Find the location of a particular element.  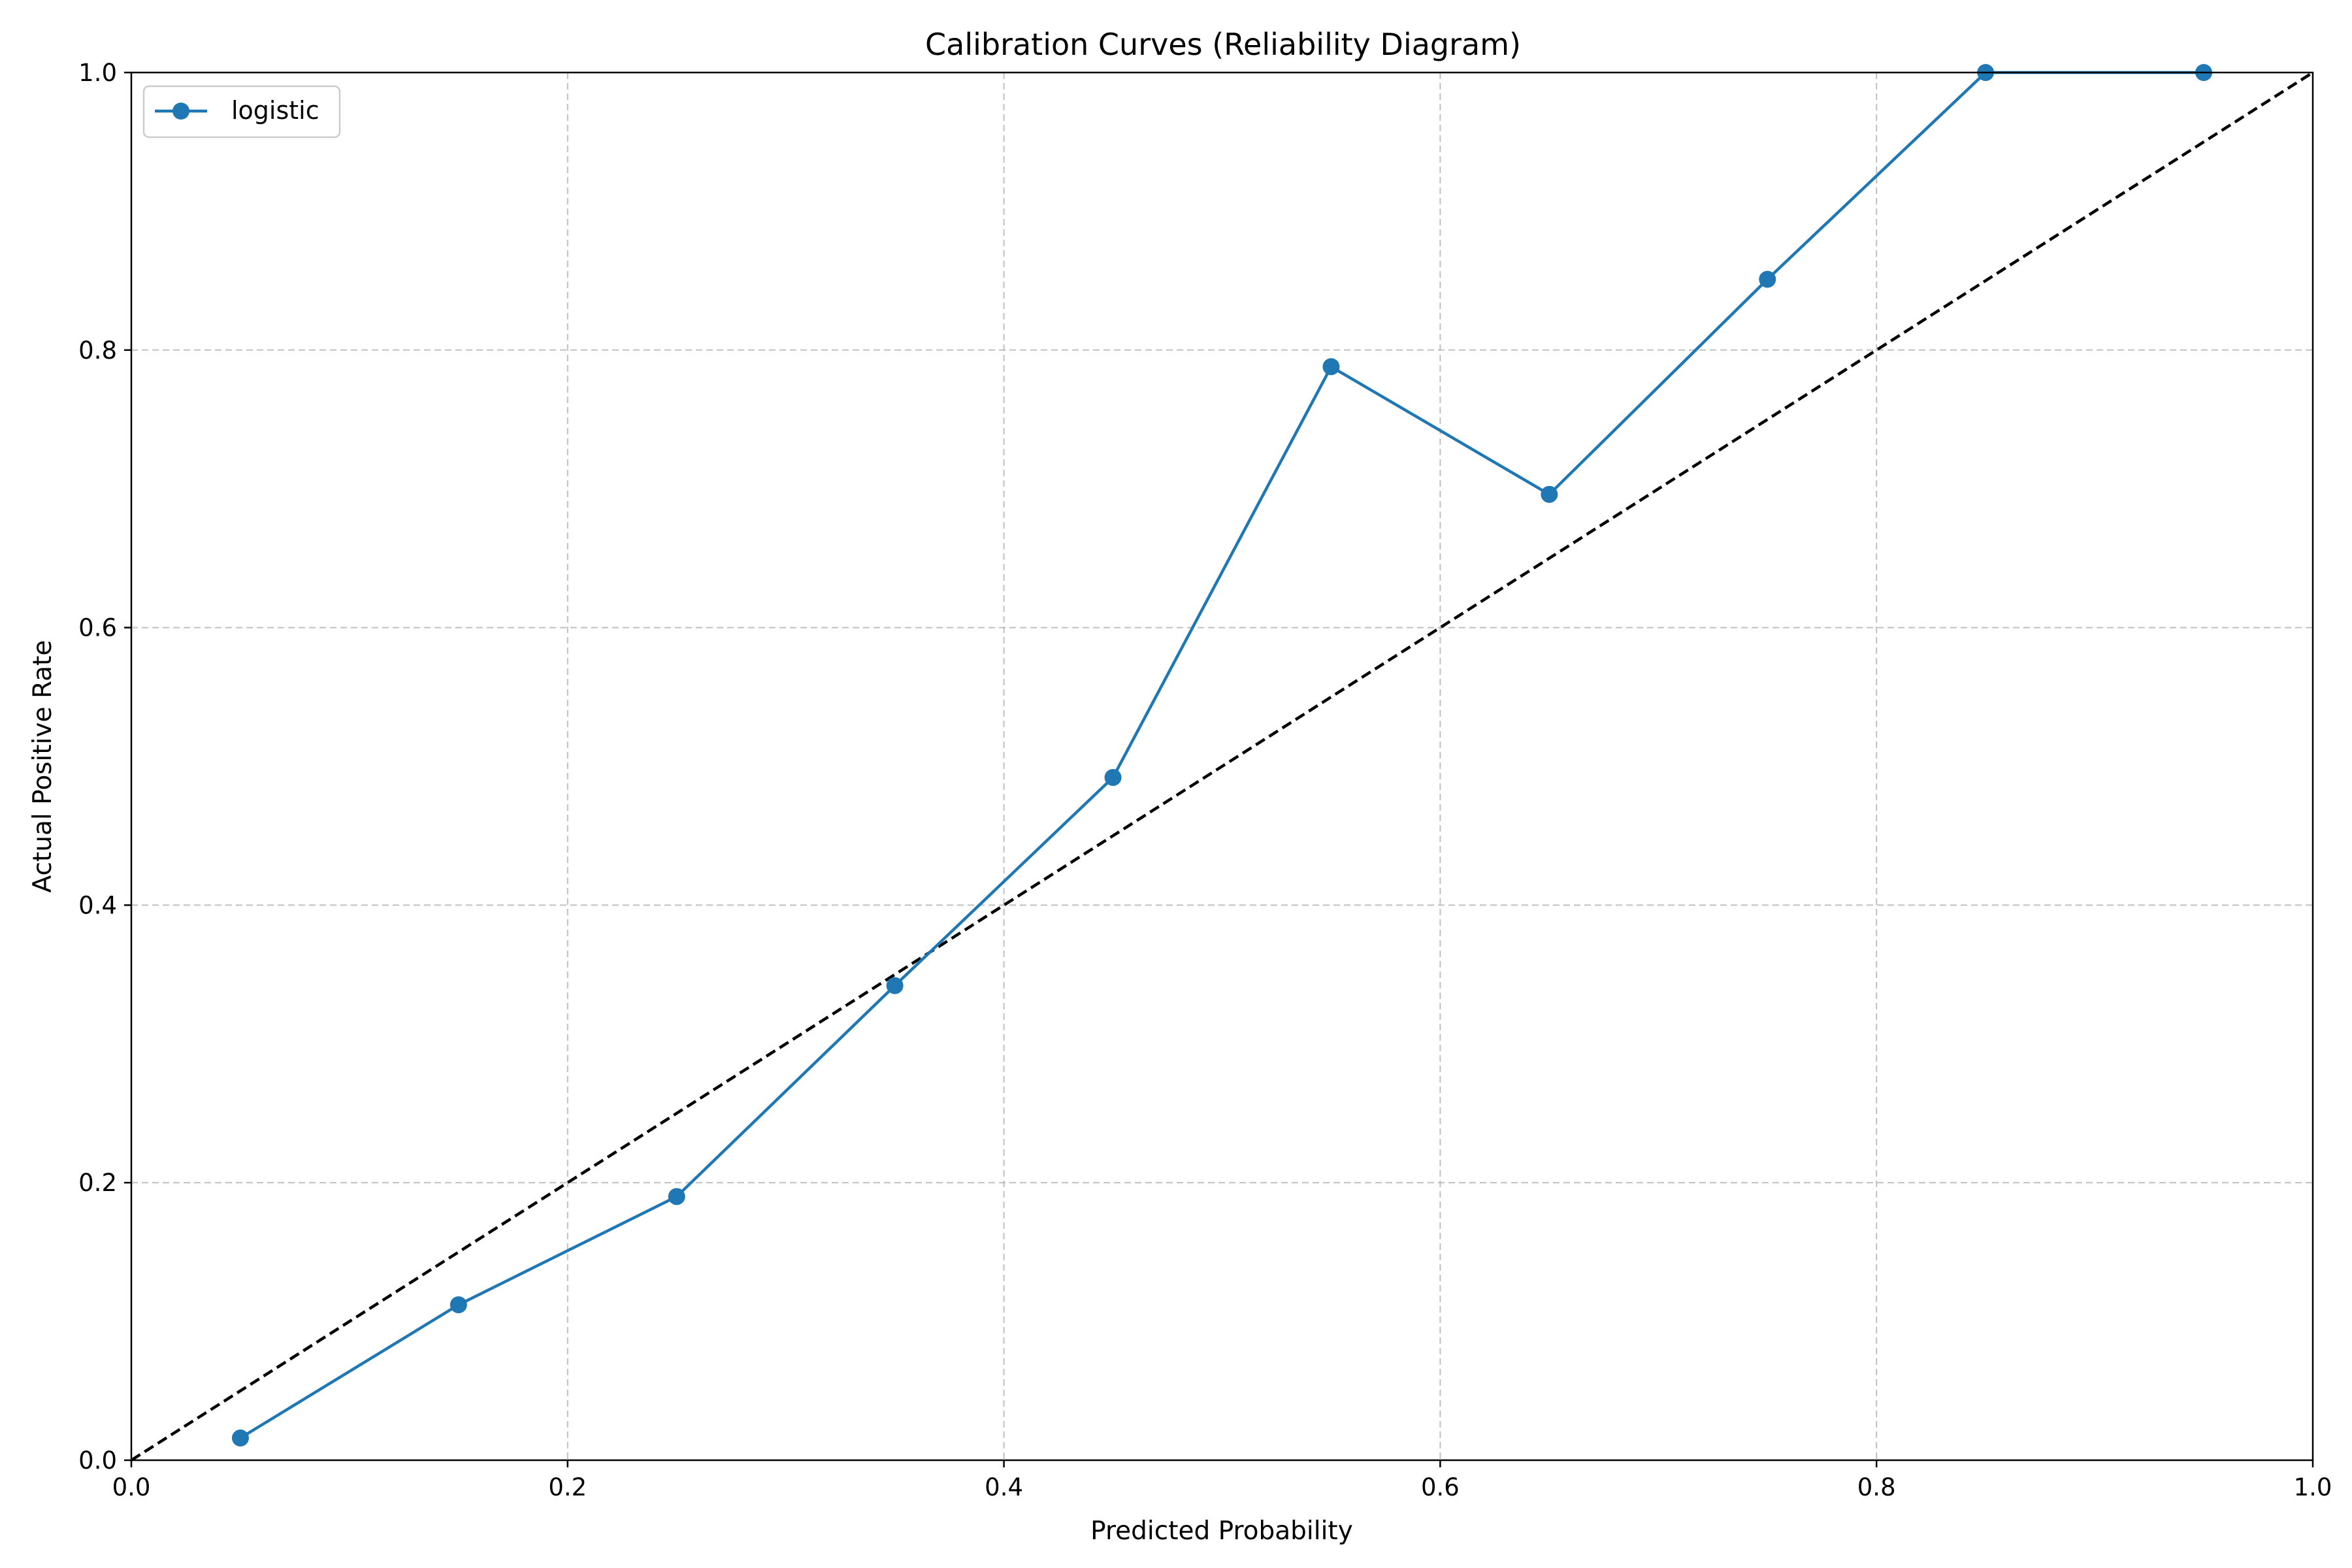

y-tick-label: 0.0 is located at coordinates (97, 1460).